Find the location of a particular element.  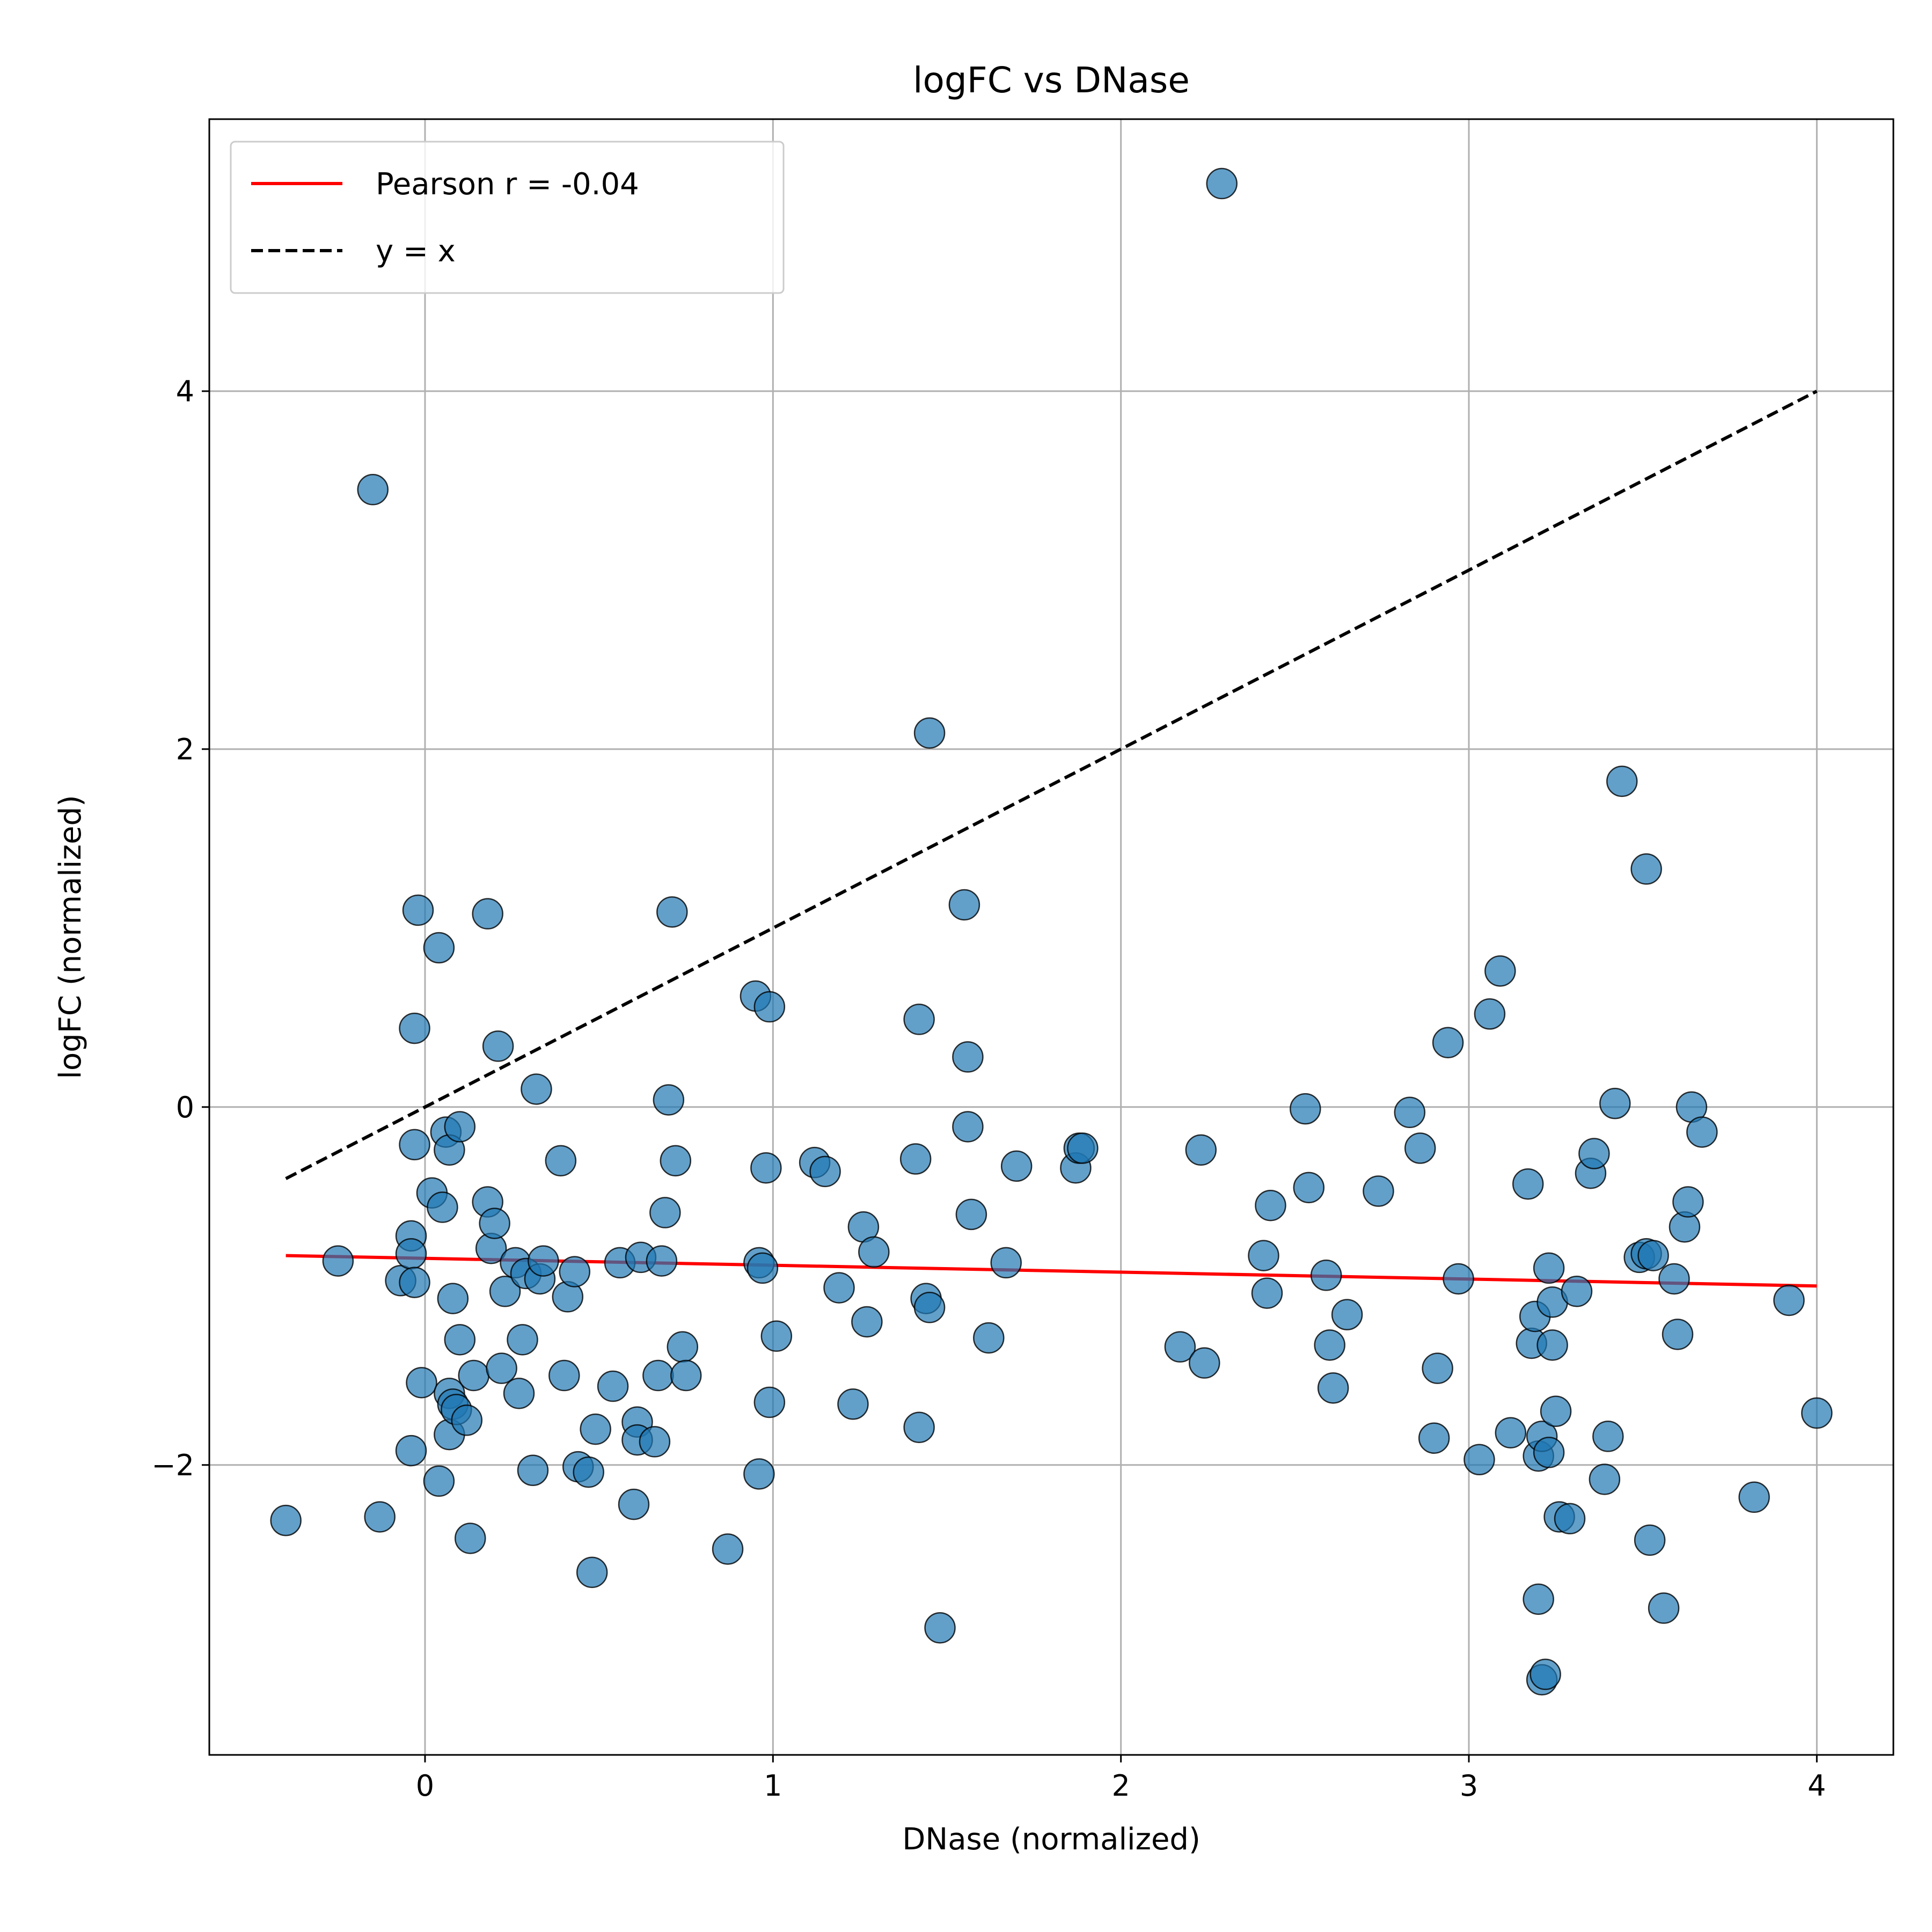

chart-title: logFC vs DNase is located at coordinates (1051, 80).